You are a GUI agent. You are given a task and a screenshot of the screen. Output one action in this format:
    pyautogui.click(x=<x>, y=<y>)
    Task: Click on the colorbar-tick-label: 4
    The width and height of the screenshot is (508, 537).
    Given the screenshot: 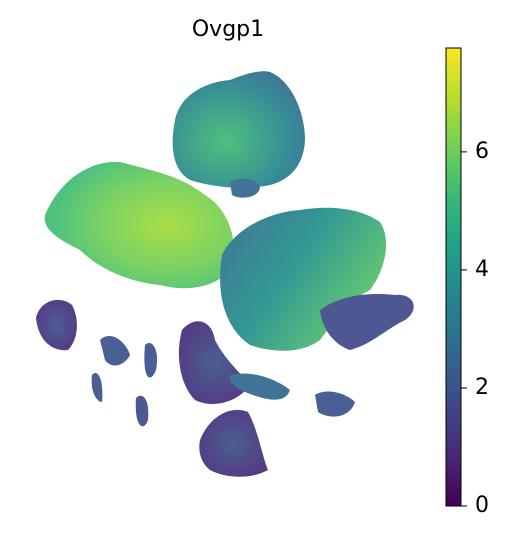 What is the action you would take?
    pyautogui.click(x=482, y=269)
    